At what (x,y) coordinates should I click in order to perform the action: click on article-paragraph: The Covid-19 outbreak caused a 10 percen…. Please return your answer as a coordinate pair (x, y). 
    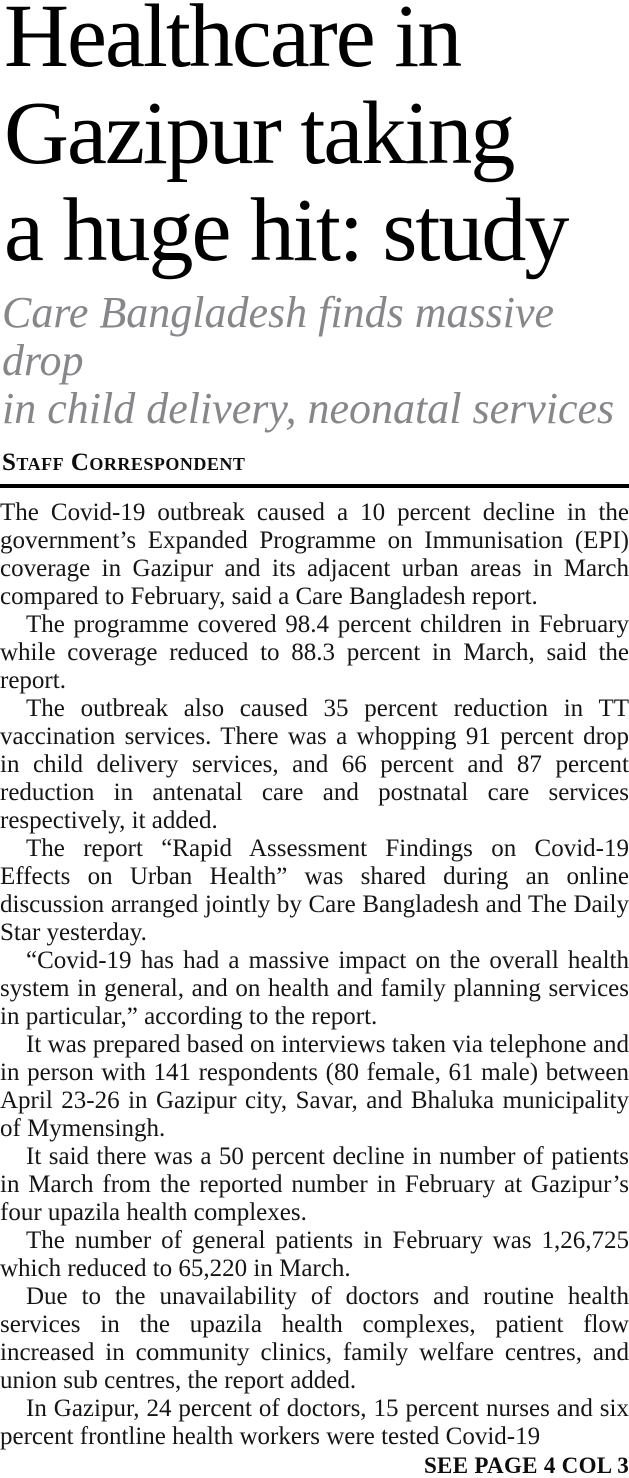
    Looking at the image, I should click on (314, 554).